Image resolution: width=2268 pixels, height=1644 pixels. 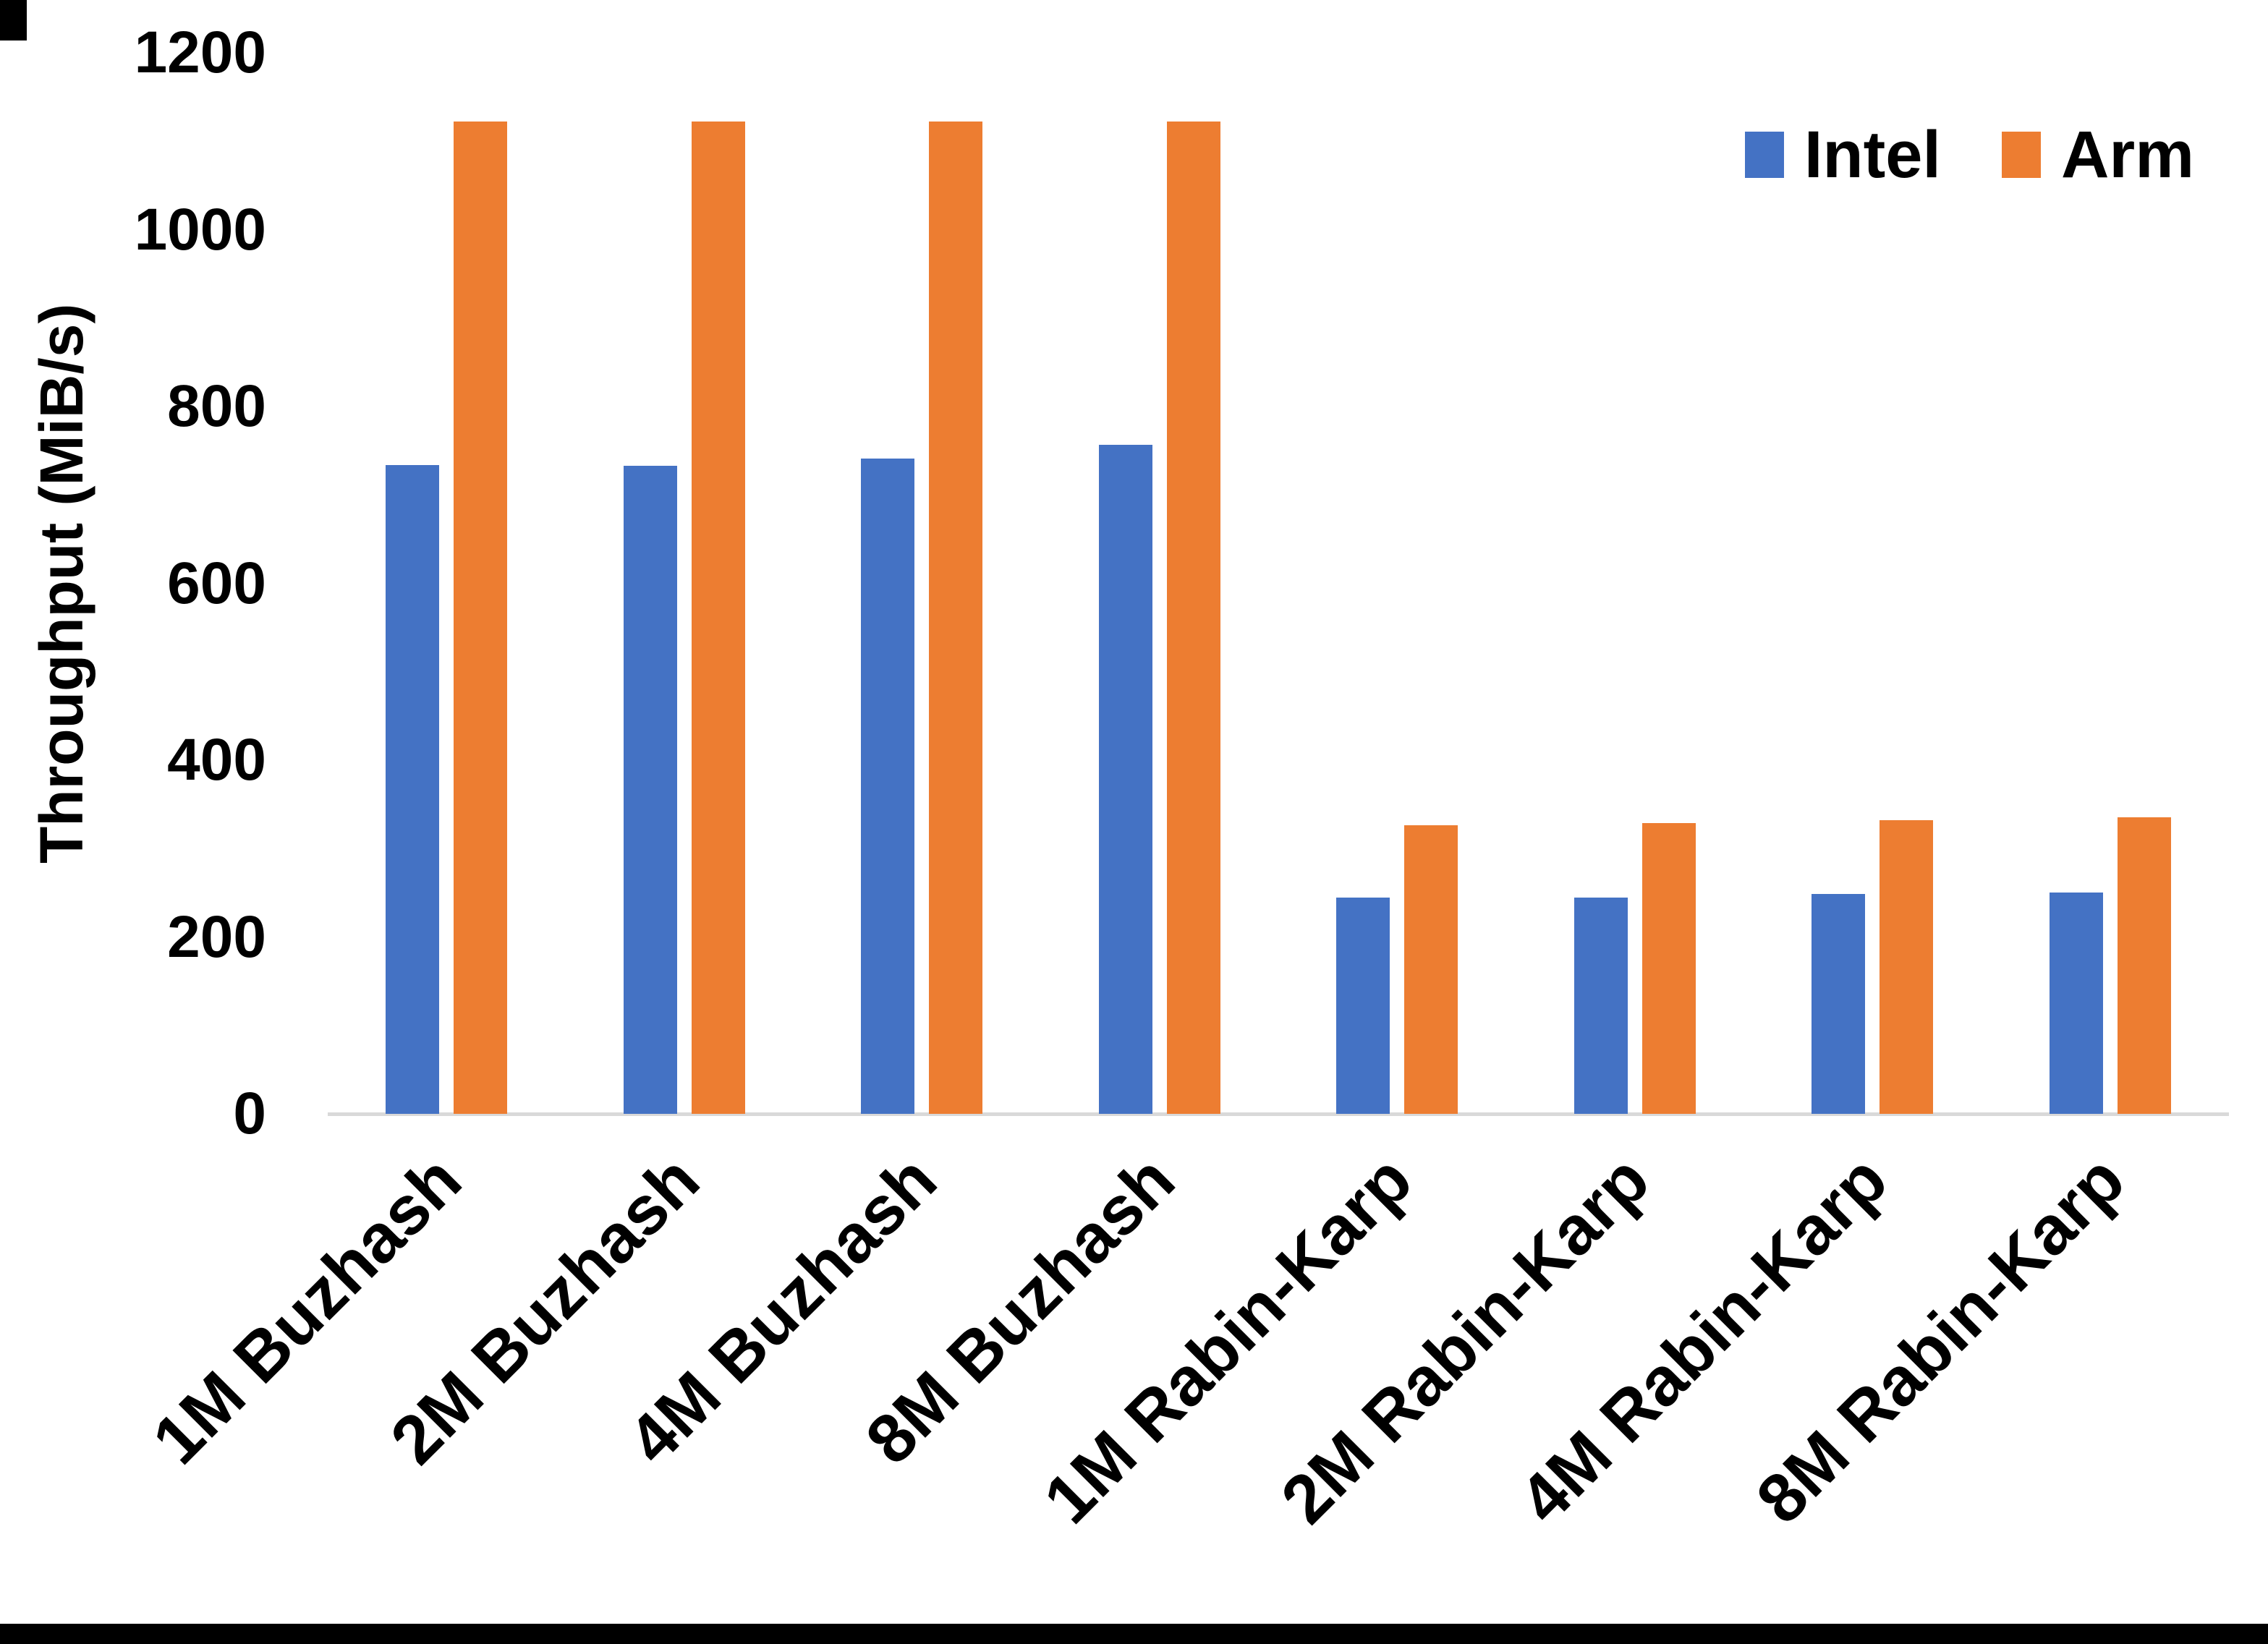 What do you see at coordinates (956, 618) in the screenshot?
I see `bar-arm-4m-buzhash` at bounding box center [956, 618].